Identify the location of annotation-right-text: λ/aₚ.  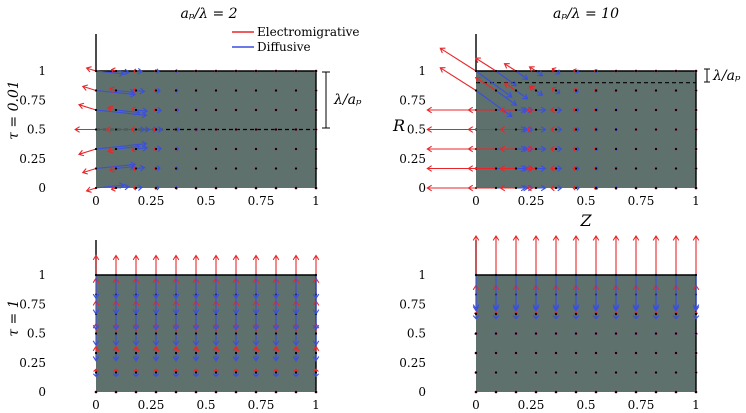
(726, 76).